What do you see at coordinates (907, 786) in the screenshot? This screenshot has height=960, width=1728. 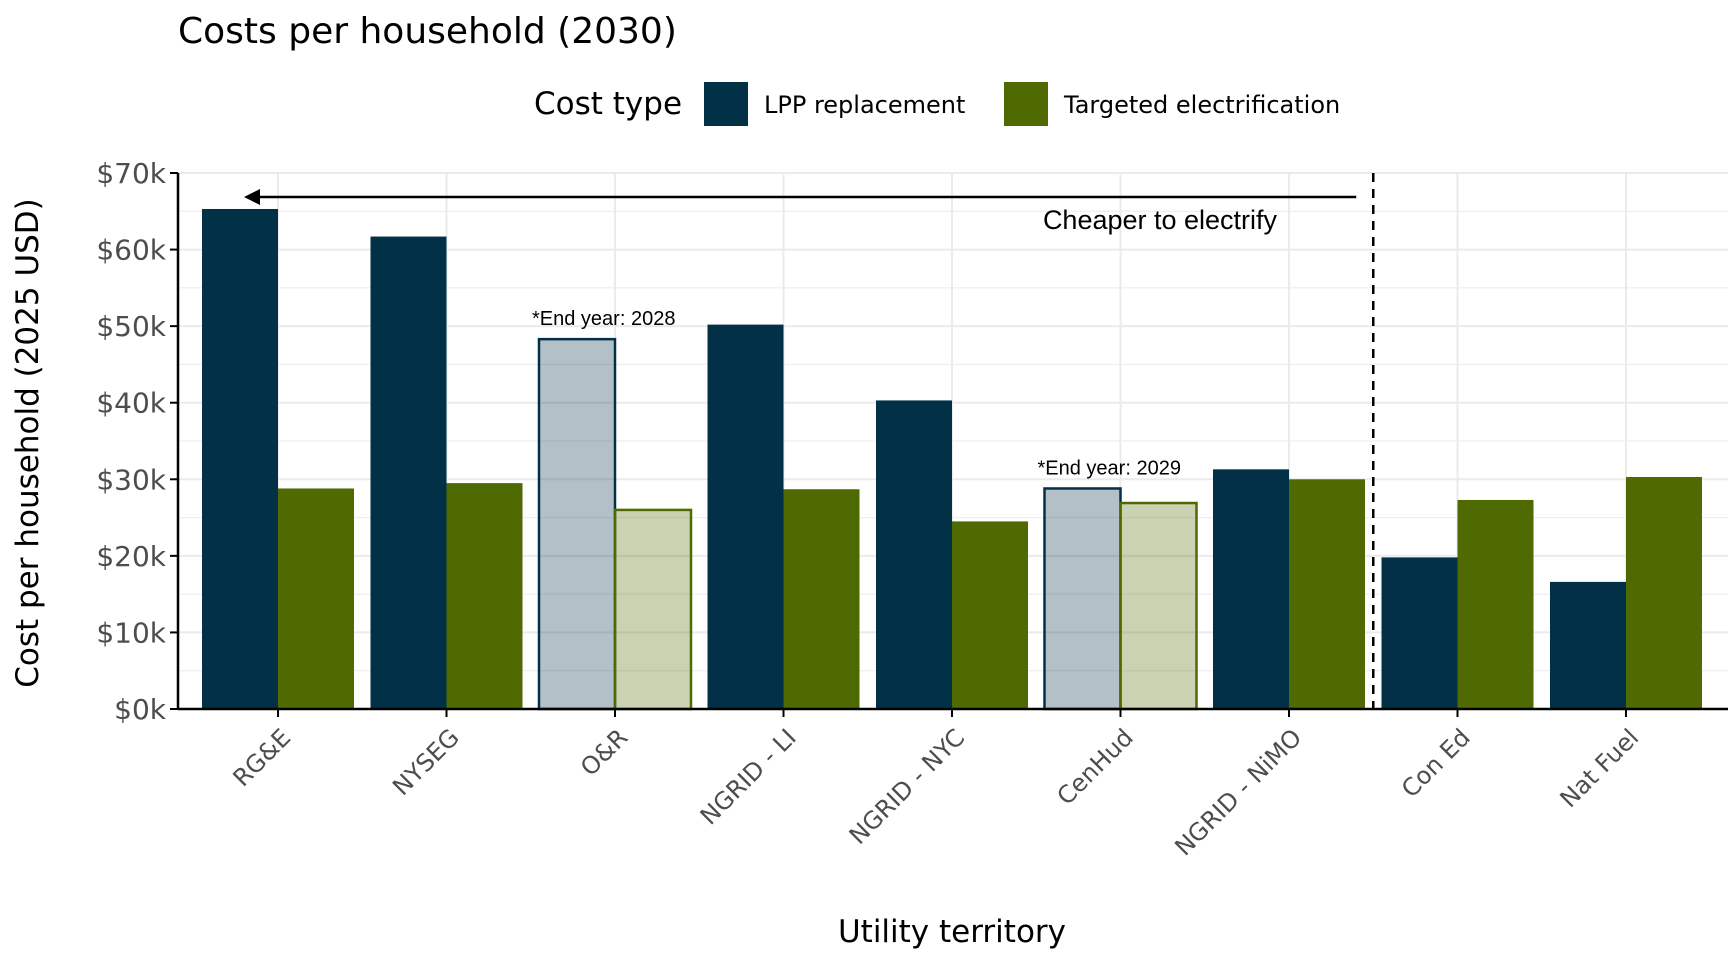 I see `x-tick-label-ngrid-nyc: NGRID - NYC` at bounding box center [907, 786].